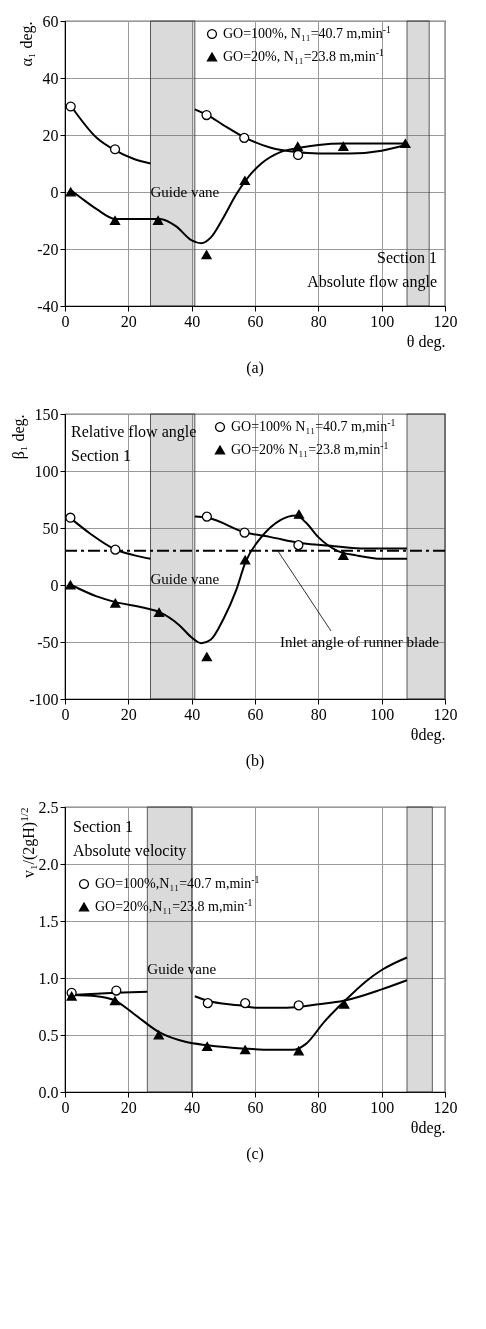 This screenshot has height=1329, width=486. What do you see at coordinates (48, 249) in the screenshot?
I see `y-tick-label: -20` at bounding box center [48, 249].